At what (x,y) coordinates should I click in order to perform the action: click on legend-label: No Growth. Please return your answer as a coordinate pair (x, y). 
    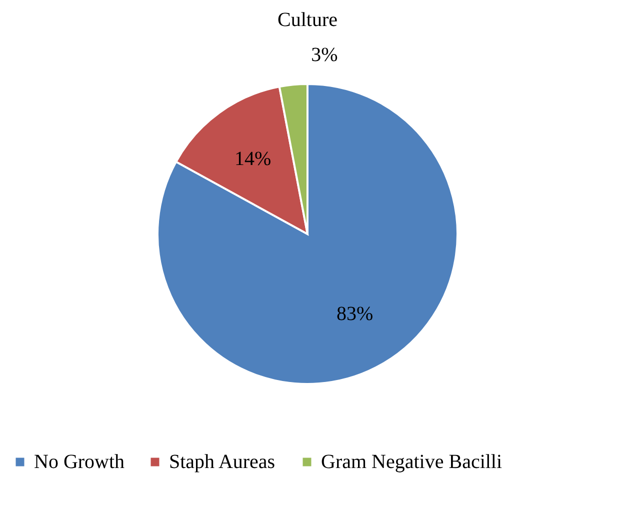
    Looking at the image, I should click on (79, 462).